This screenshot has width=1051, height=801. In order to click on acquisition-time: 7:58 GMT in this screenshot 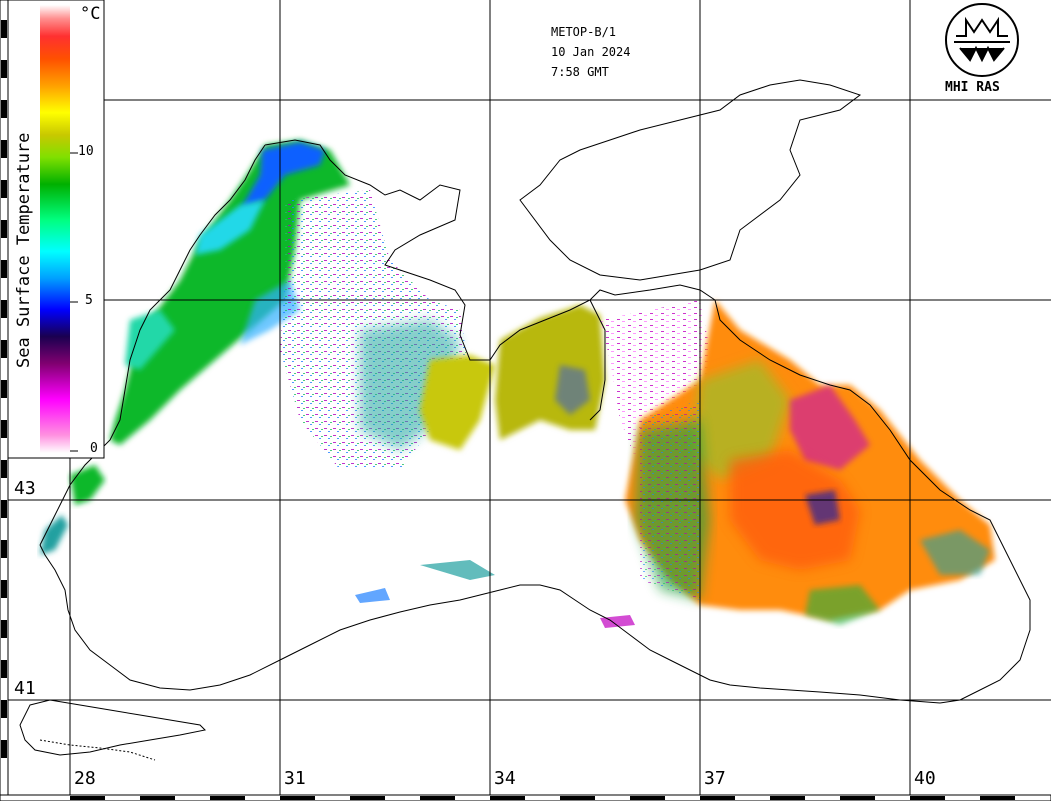, I will do `click(580, 72)`.